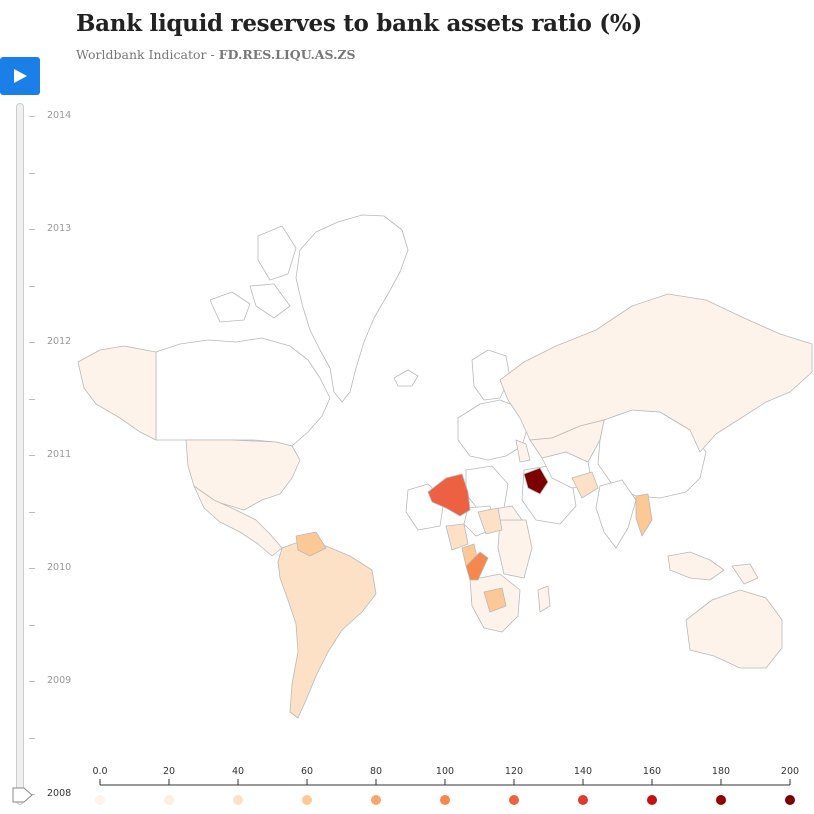 The width and height of the screenshot is (814, 814). I want to click on year-label: 2014, so click(59, 115).